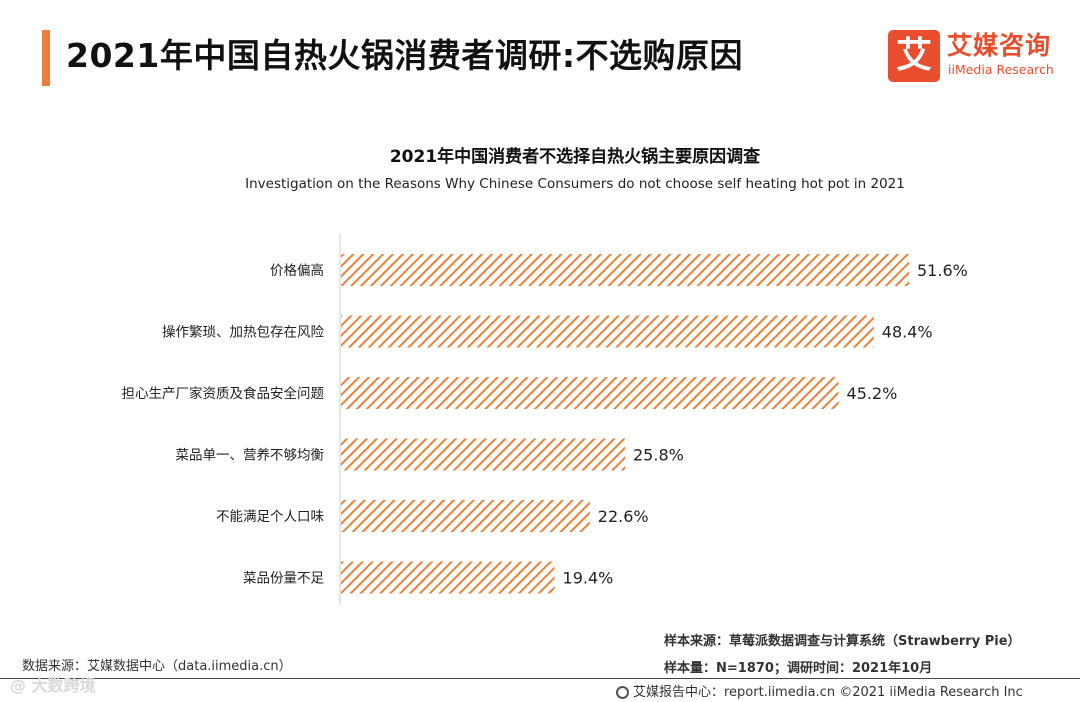 This screenshot has width=1080, height=702. I want to click on category-label: 价格偏高, so click(297, 270).